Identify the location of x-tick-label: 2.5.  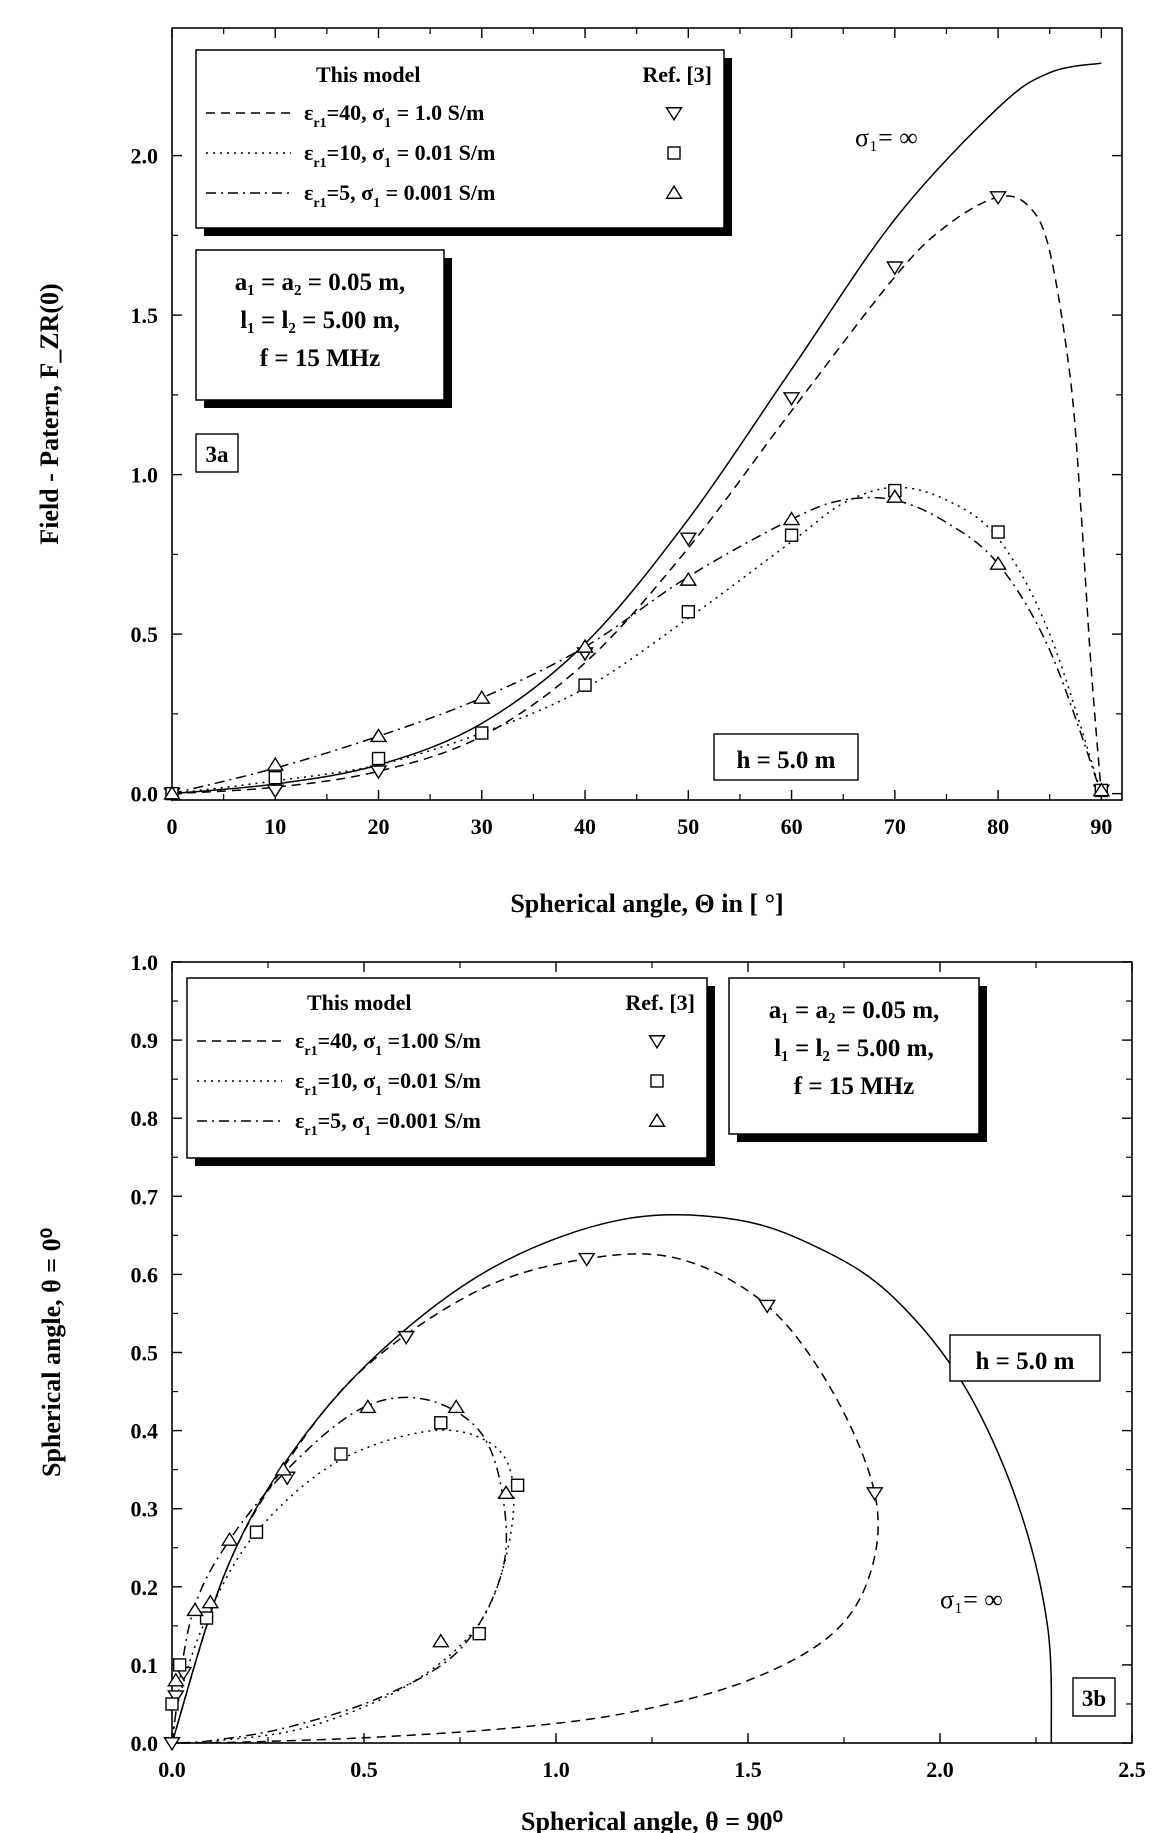
(1132, 1769).